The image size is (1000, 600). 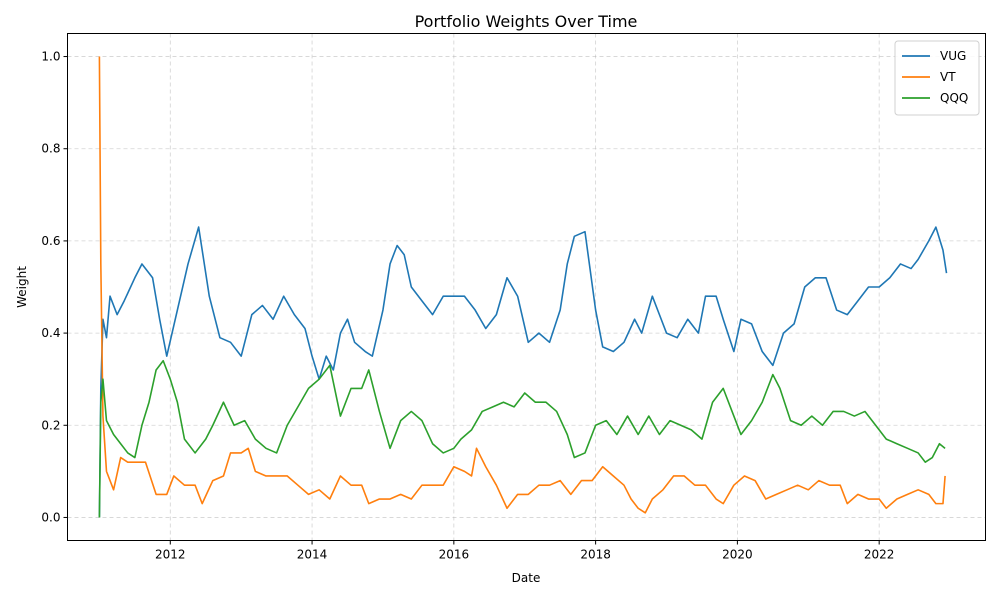 I want to click on x-axis-label: Date, so click(x=526, y=578).